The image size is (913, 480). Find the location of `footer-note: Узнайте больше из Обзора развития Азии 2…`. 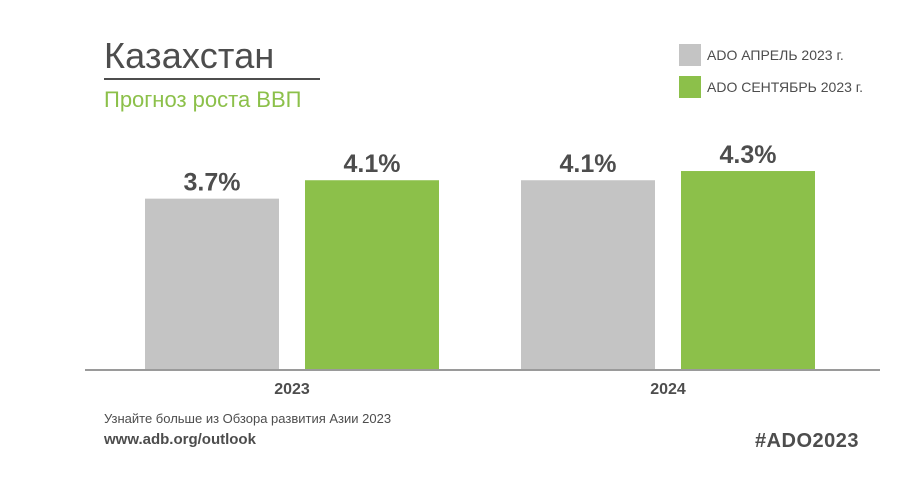

footer-note: Узнайте больше из Обзора развития Азии 2… is located at coordinates (248, 418).